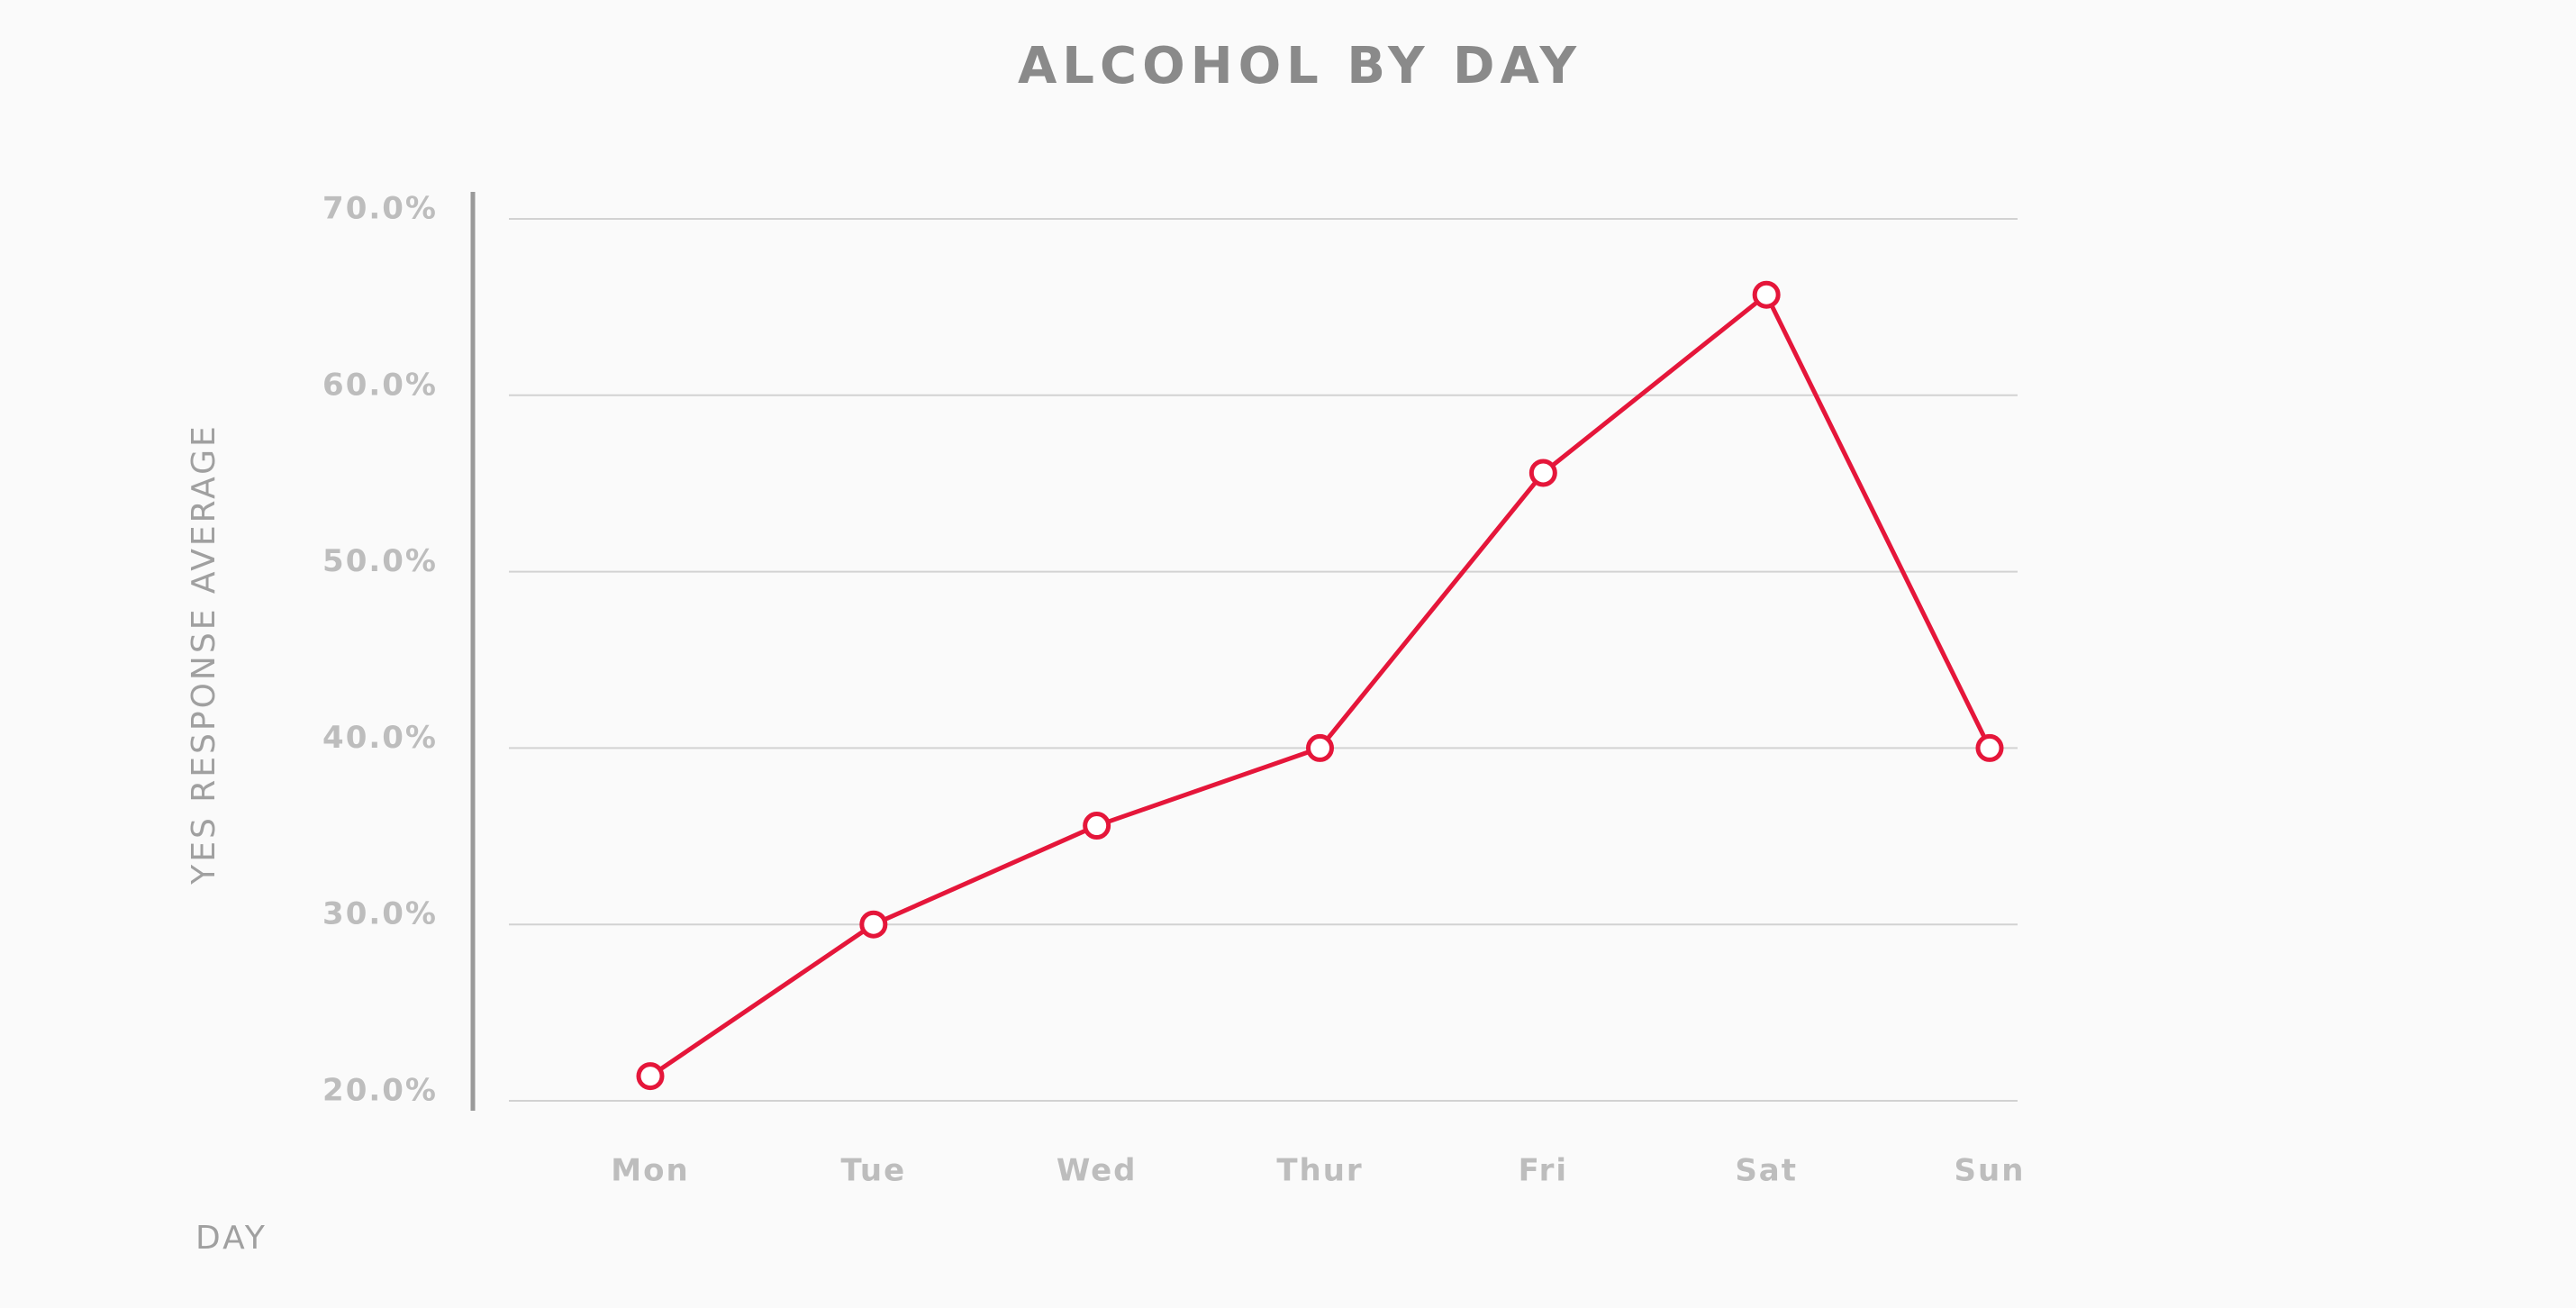 The image size is (2576, 1308). What do you see at coordinates (380, 385) in the screenshot?
I see `y-tick-label: 60.0%` at bounding box center [380, 385].